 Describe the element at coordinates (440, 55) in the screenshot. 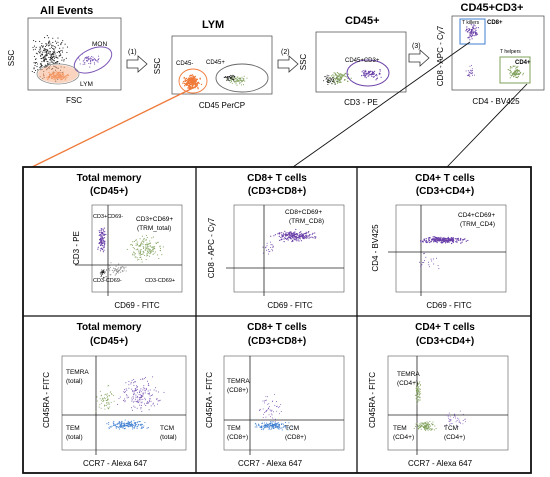

I see `cd45cd3-ylabel: CD8 - APC - Cy7` at that location.